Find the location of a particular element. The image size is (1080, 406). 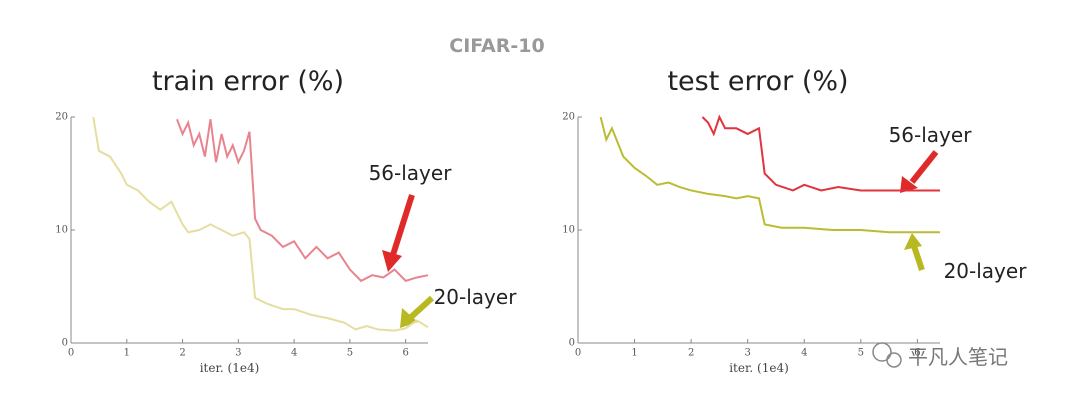

watermark: 平凡人笔记 is located at coordinates (940, 355).